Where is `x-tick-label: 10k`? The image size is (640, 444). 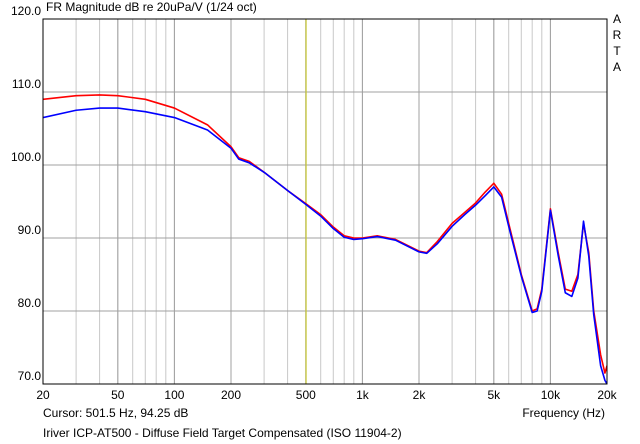
x-tick-label: 10k is located at coordinates (551, 395).